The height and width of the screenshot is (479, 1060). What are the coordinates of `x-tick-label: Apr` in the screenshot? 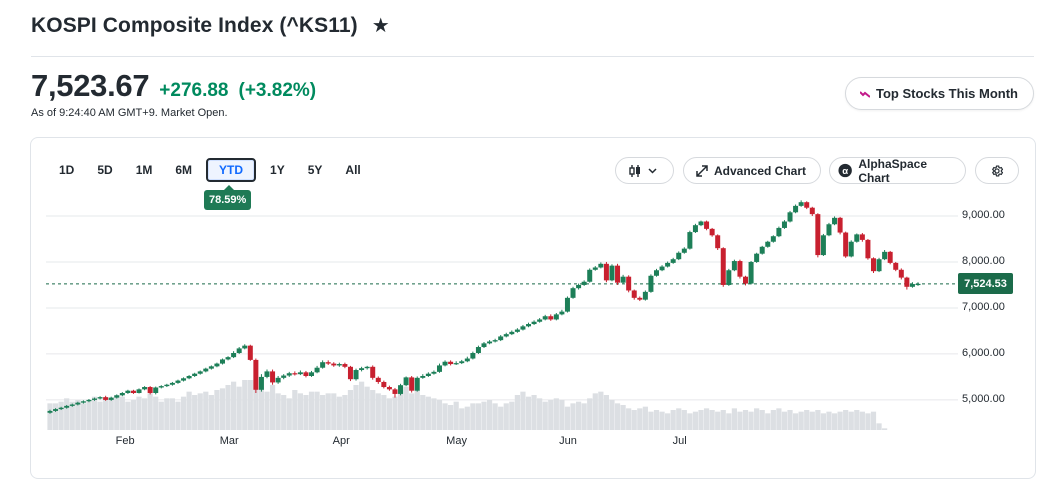 It's located at (341, 441).